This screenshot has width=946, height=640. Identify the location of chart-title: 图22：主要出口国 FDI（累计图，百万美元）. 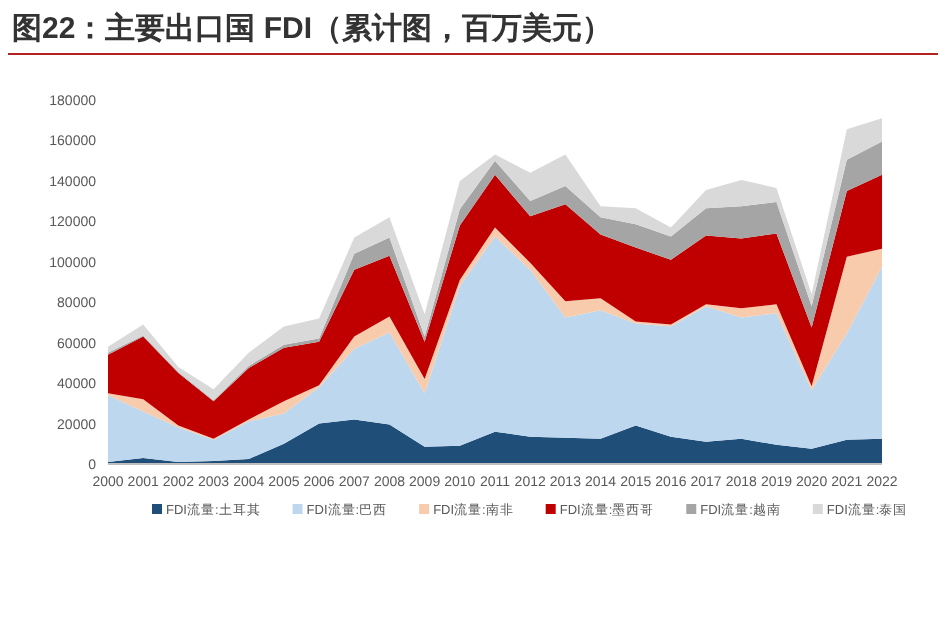
(312, 28).